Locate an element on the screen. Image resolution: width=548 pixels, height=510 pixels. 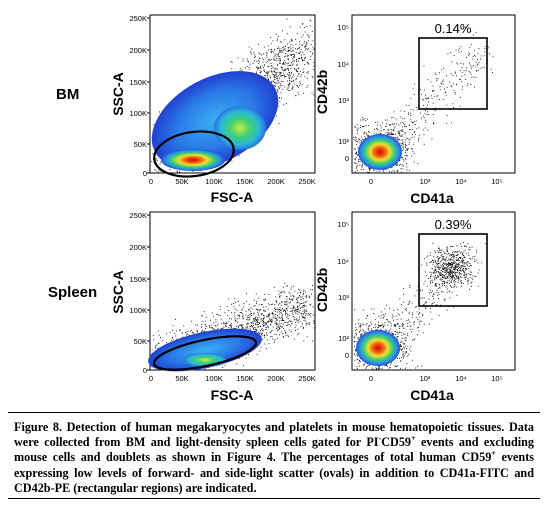
superscript: - is located at coordinates (380, 439).